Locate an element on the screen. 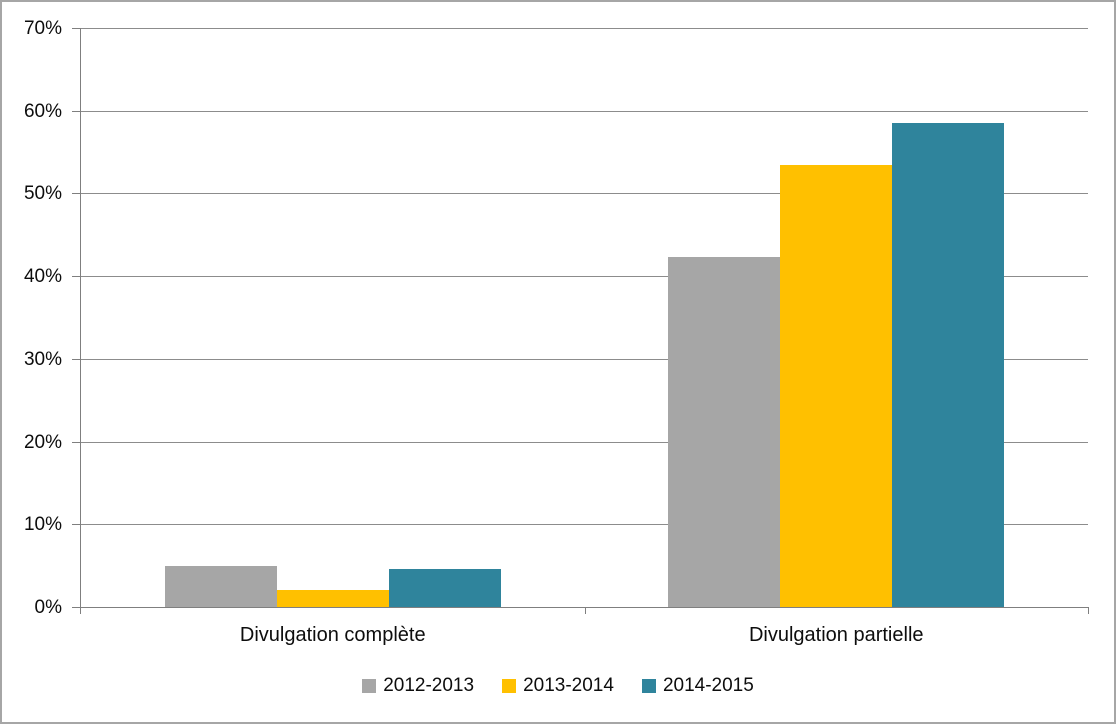  bar-2013-2014-partielle is located at coordinates (836, 386).